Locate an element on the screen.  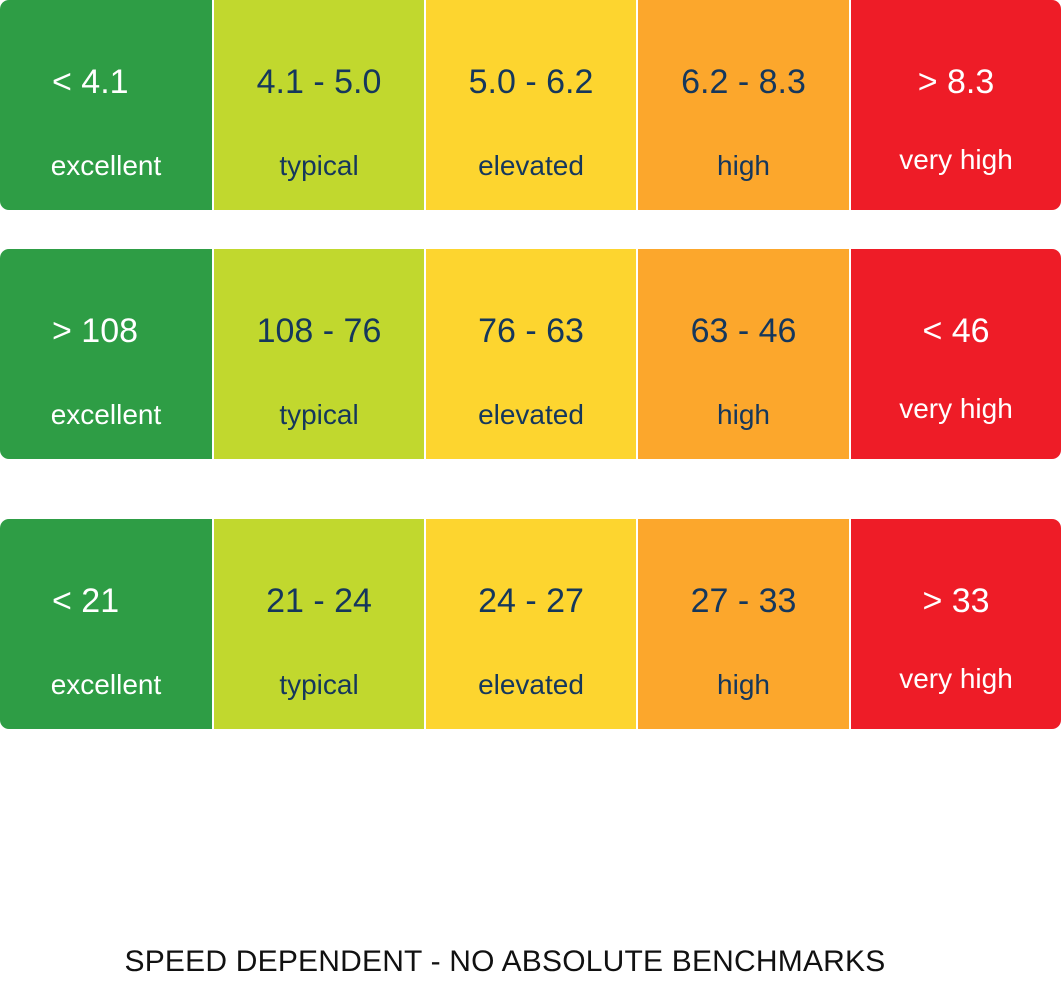
elevated-cell: 76 - 63 elevated is located at coordinates (530, 354).